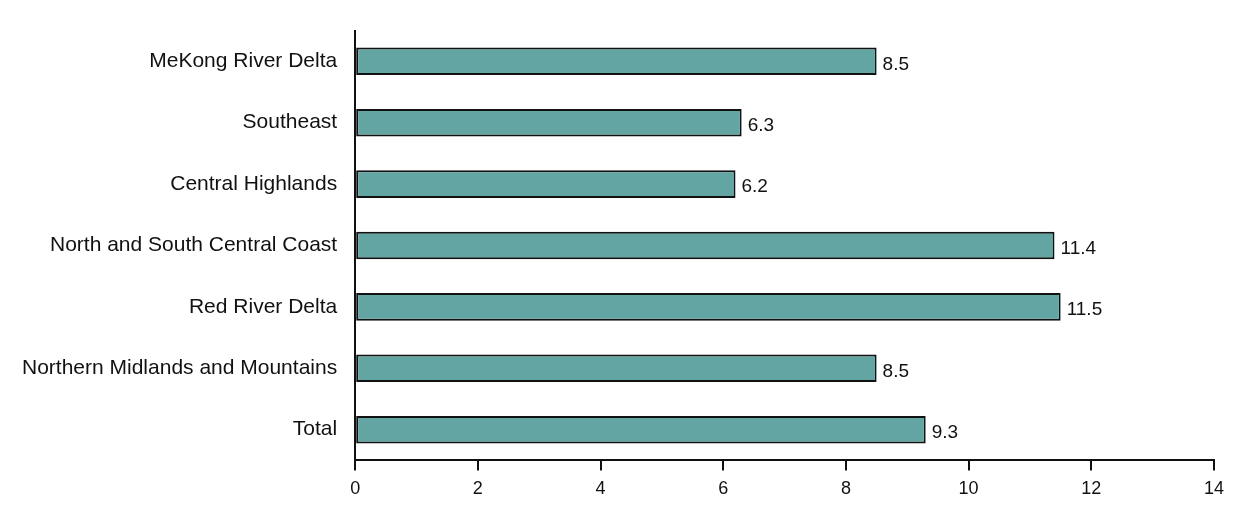  I want to click on x-tick-label: 0, so click(355, 488).